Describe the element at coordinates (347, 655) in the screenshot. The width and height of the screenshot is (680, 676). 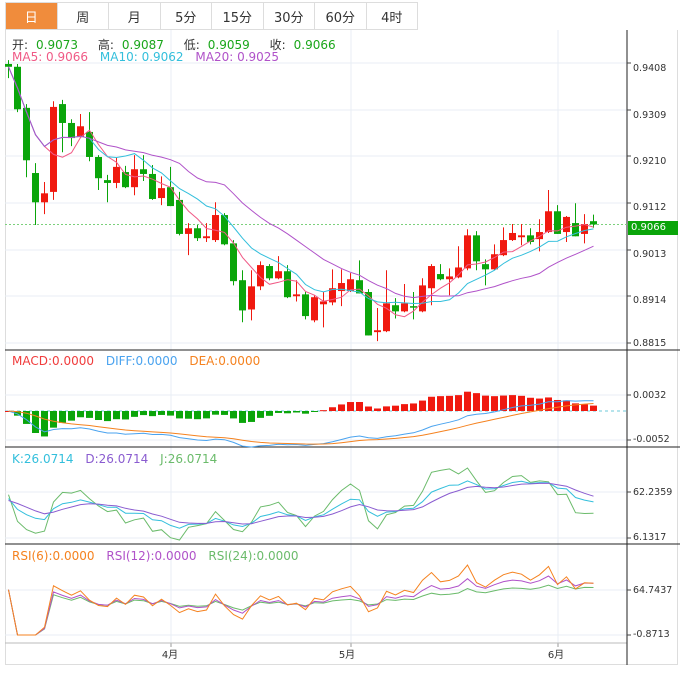
I see `x-axis-label: 5月` at that location.